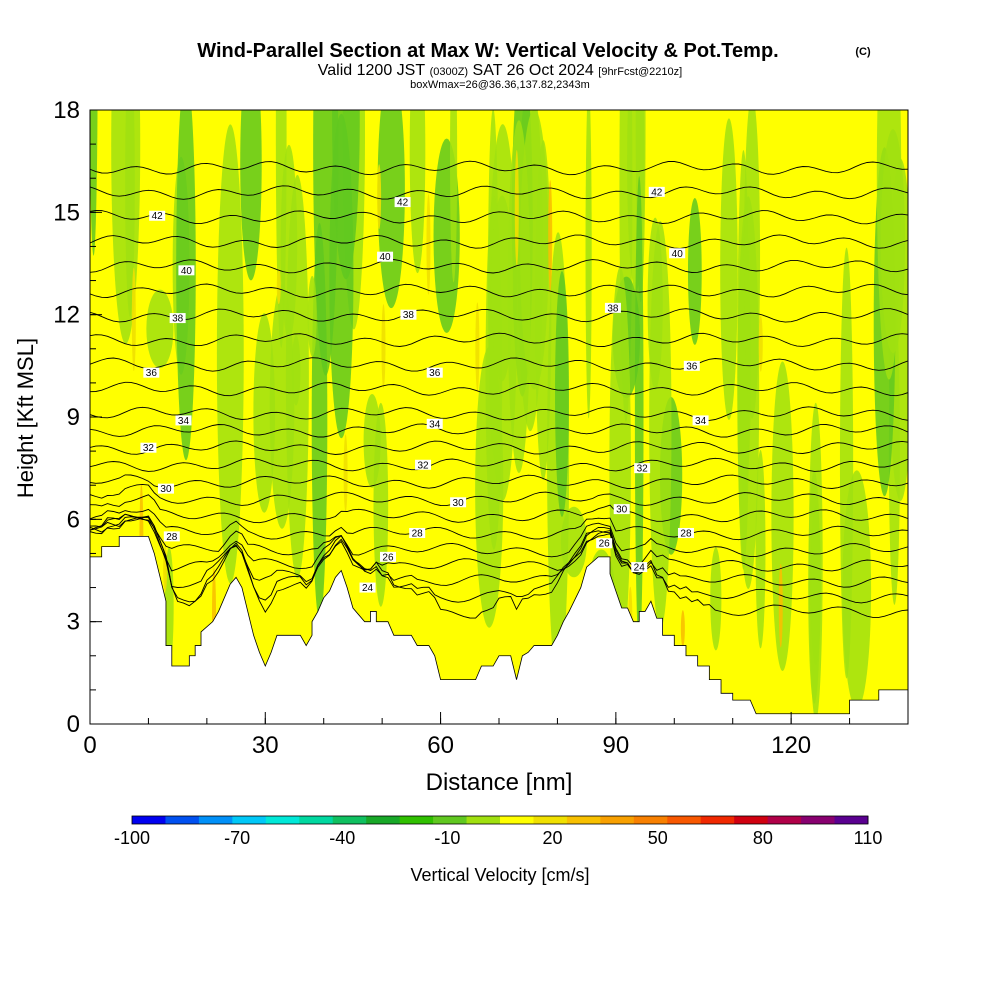 The height and width of the screenshot is (1000, 1000). Describe the element at coordinates (342, 838) in the screenshot. I see `colorbar-tick-label: -40` at that location.